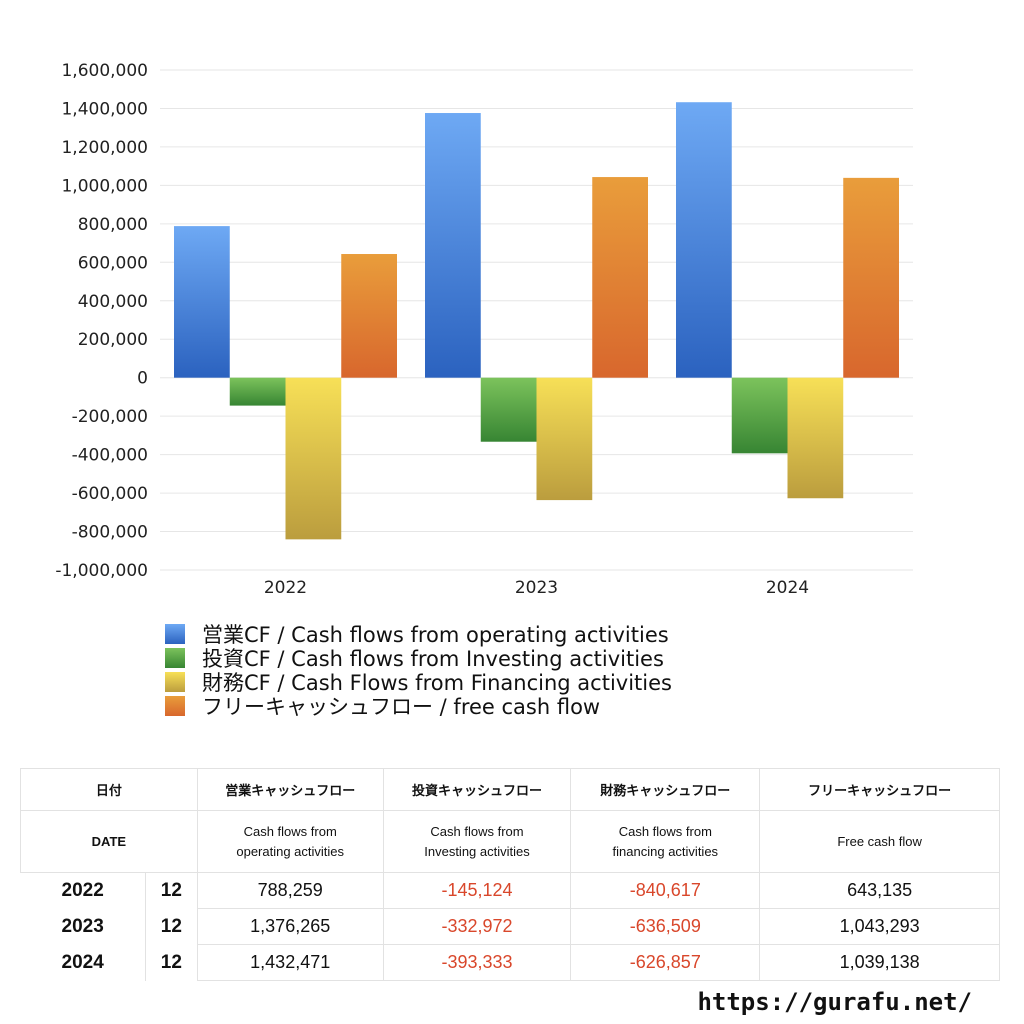  I want to click on x-tick-label: 2022, so click(285, 588).